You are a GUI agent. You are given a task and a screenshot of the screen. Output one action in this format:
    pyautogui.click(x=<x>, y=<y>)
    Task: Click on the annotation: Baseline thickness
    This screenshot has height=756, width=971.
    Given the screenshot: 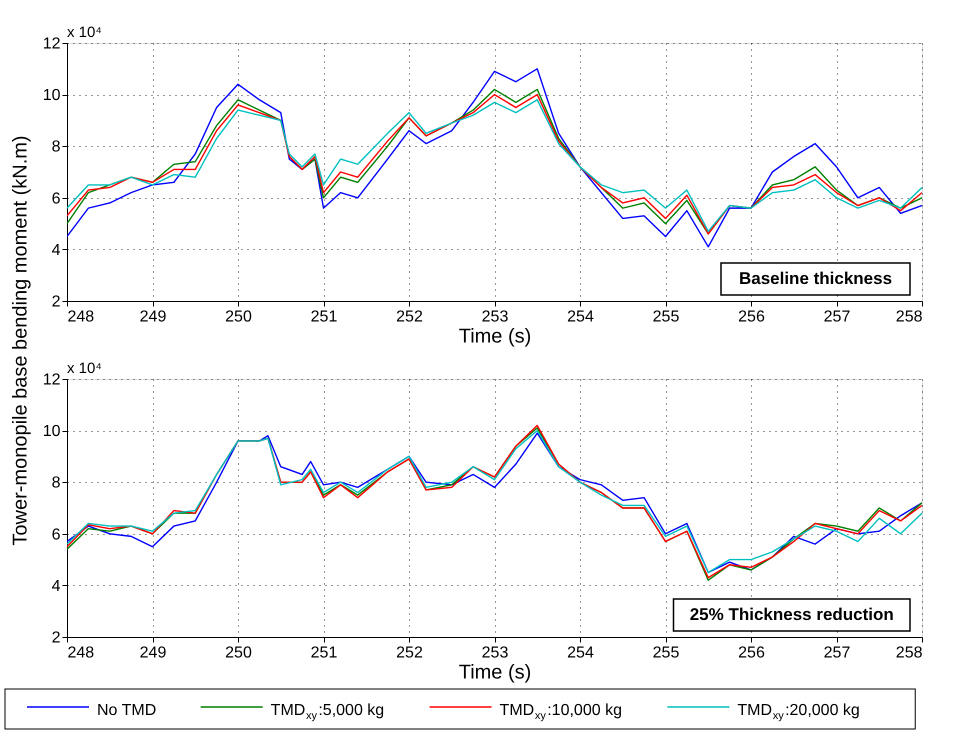 What is the action you would take?
    pyautogui.click(x=815, y=278)
    